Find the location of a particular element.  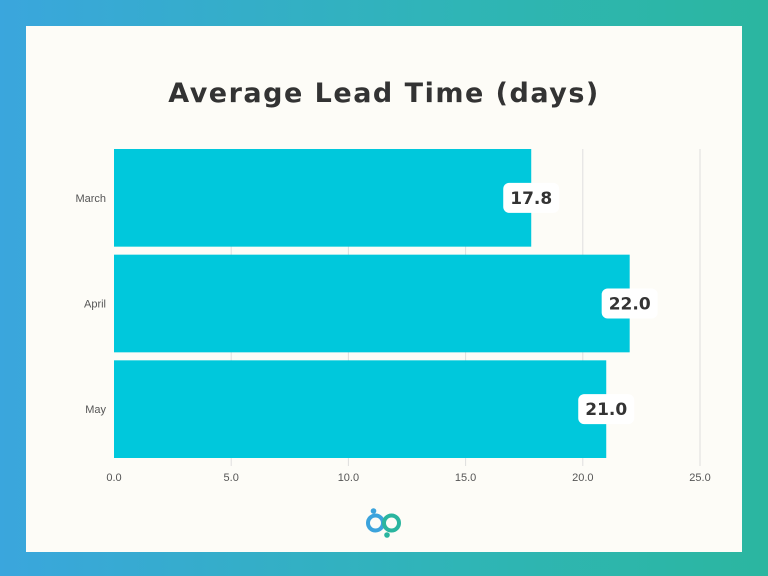

x-tick-label: 20.0 is located at coordinates (582, 478).